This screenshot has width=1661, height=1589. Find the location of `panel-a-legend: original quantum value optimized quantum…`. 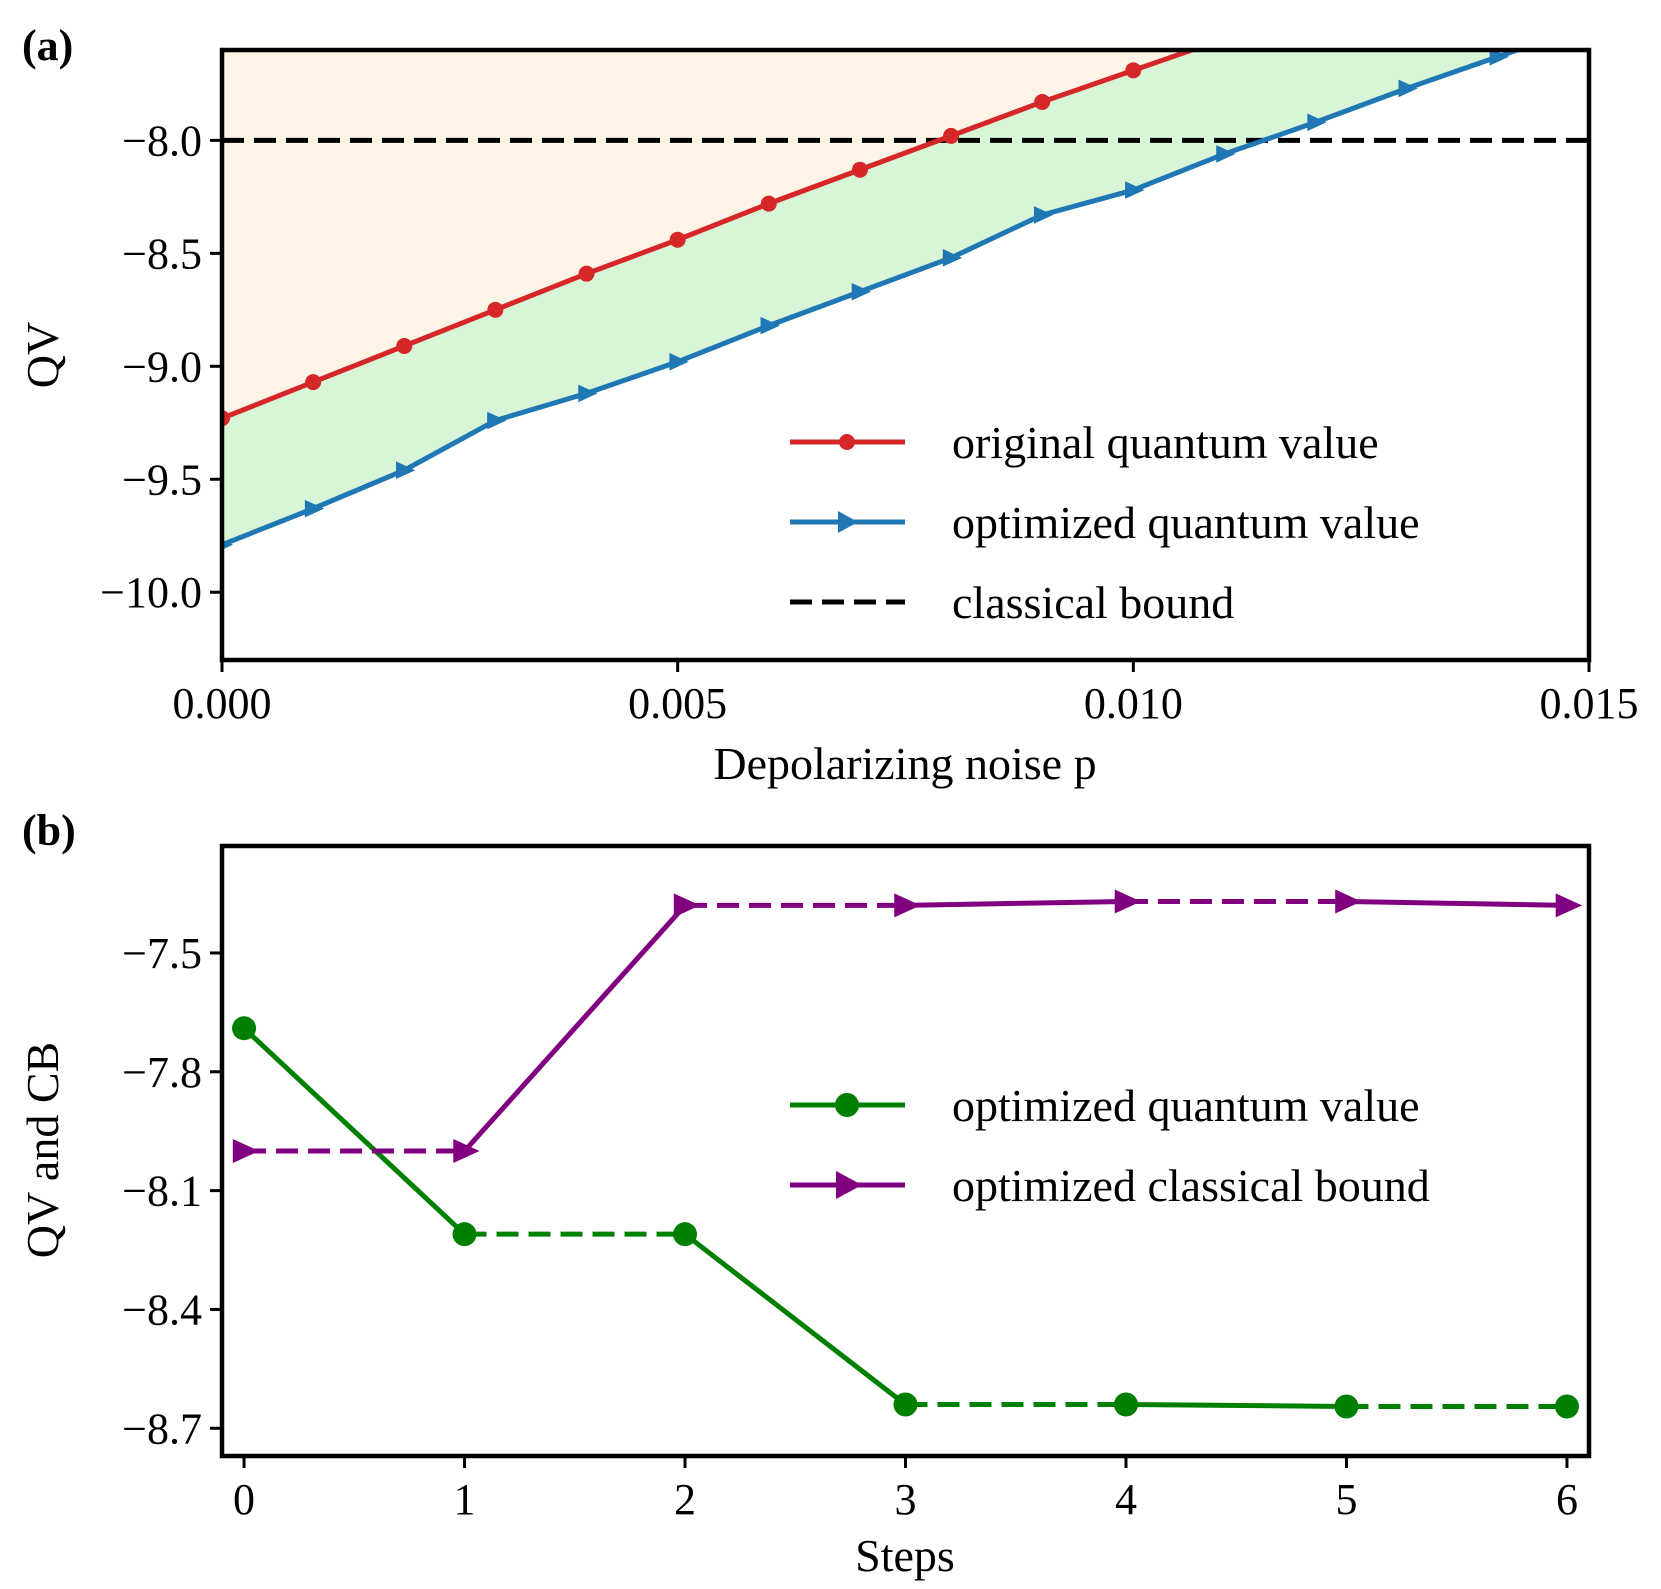

panel-a-legend: original quantum value optimized quantum… is located at coordinates (1105, 522).